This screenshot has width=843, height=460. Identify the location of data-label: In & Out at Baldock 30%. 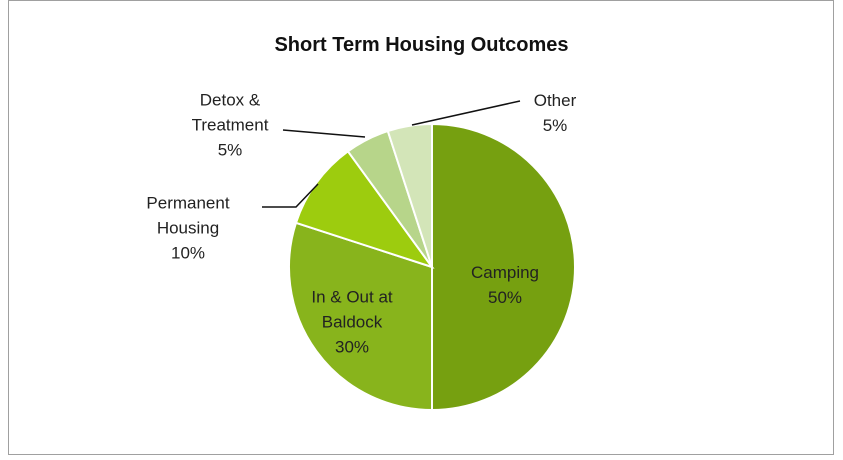
(352, 322).